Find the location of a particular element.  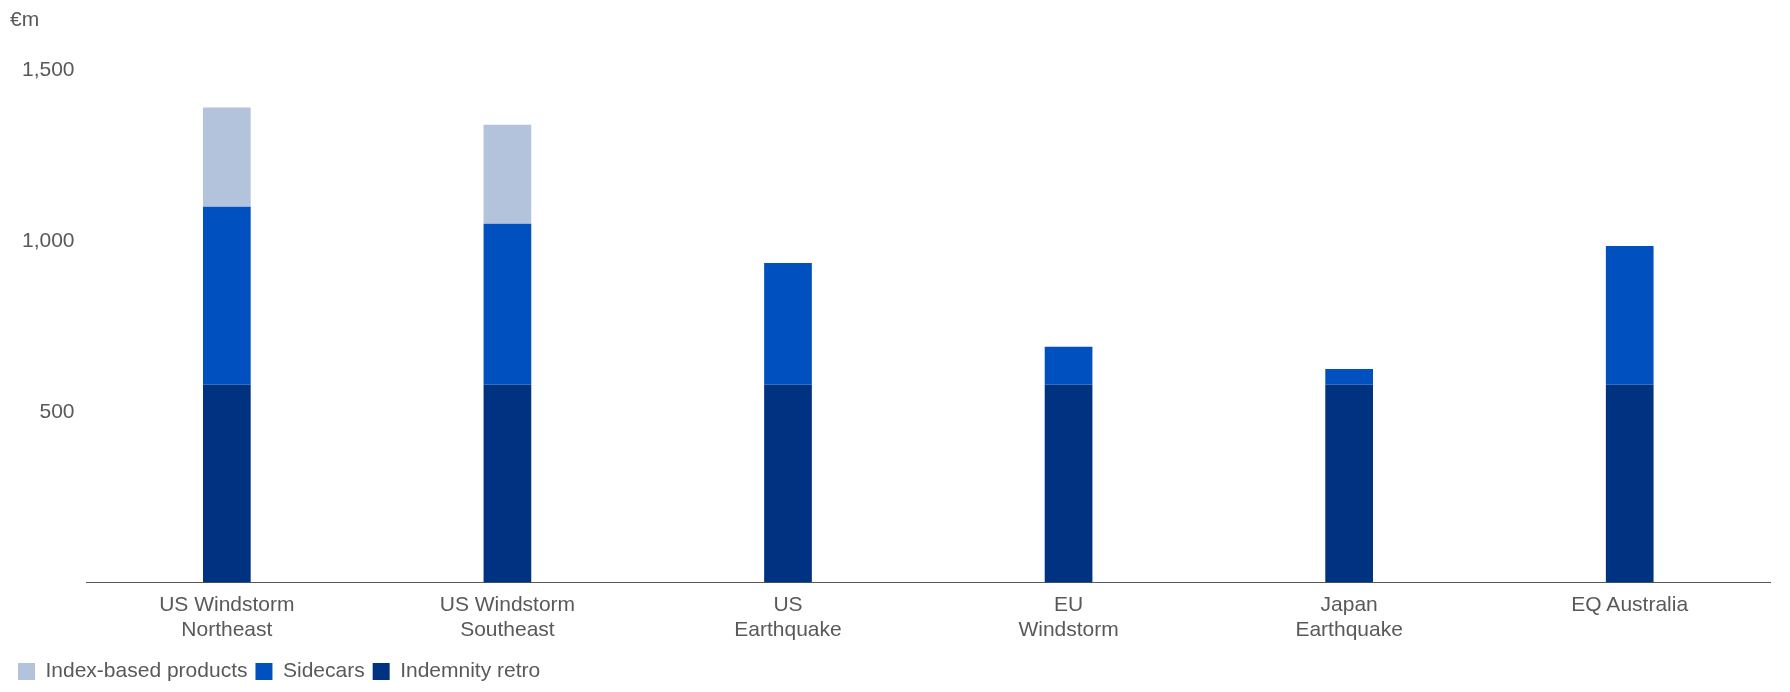

y-tick-label: 1,000 is located at coordinates (48, 239).